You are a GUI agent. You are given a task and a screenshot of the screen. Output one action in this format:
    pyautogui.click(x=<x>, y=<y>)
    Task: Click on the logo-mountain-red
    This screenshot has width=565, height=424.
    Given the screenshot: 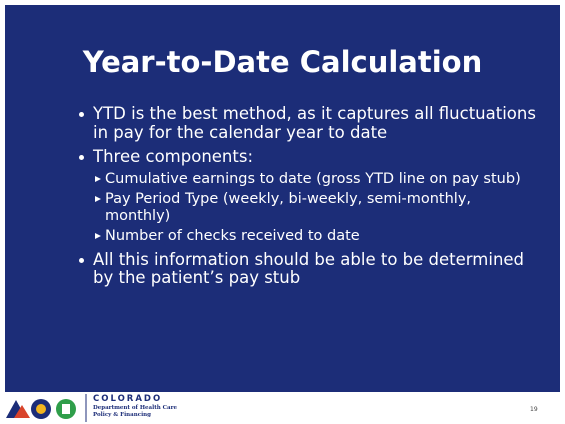 What is the action you would take?
    pyautogui.click(x=22, y=411)
    